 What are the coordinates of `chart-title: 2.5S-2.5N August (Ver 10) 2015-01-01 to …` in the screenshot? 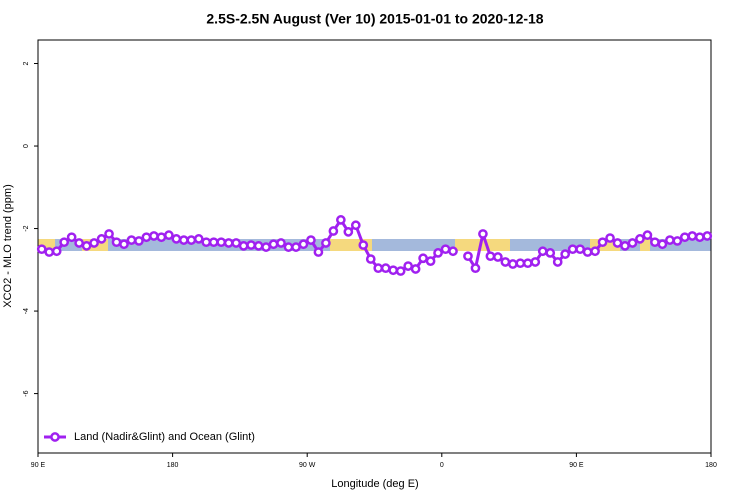 It's located at (374, 19).